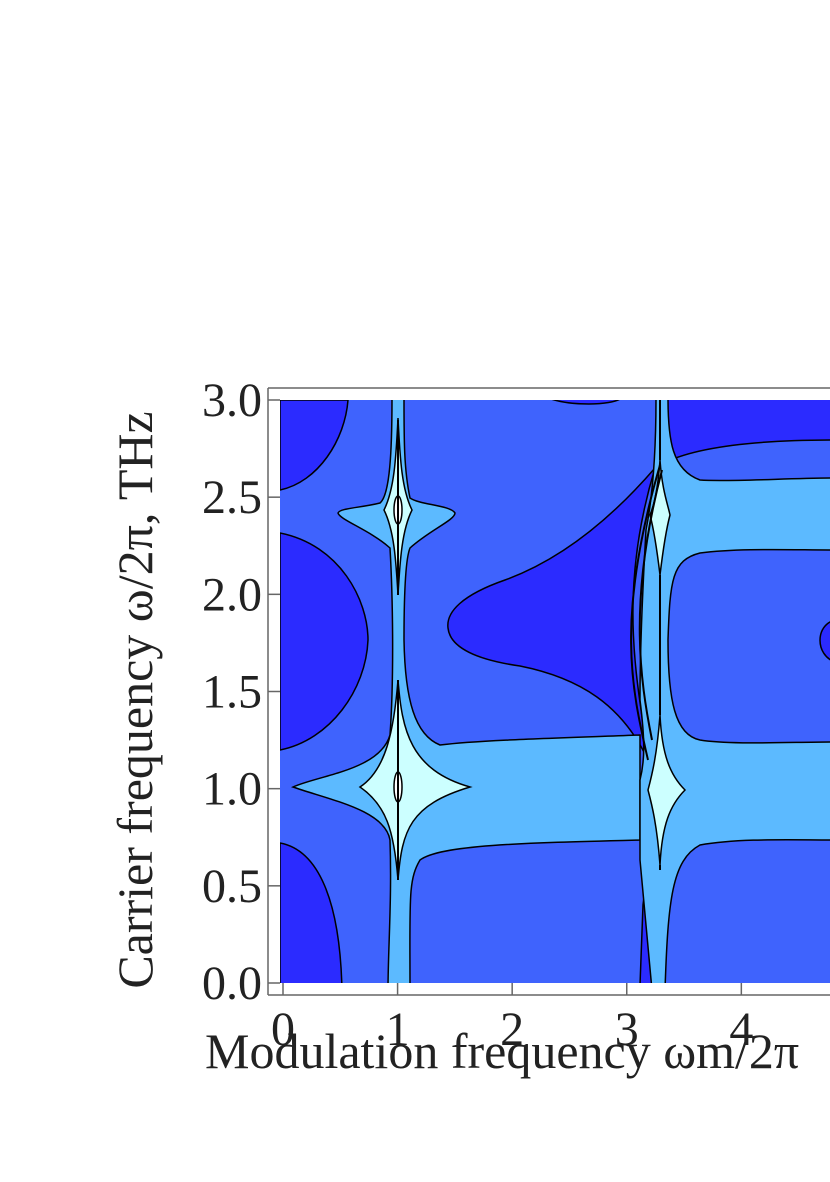 The width and height of the screenshot is (830, 1182). What do you see at coordinates (232, 789) in the screenshot?
I see `y-tick-label: 1.0` at bounding box center [232, 789].